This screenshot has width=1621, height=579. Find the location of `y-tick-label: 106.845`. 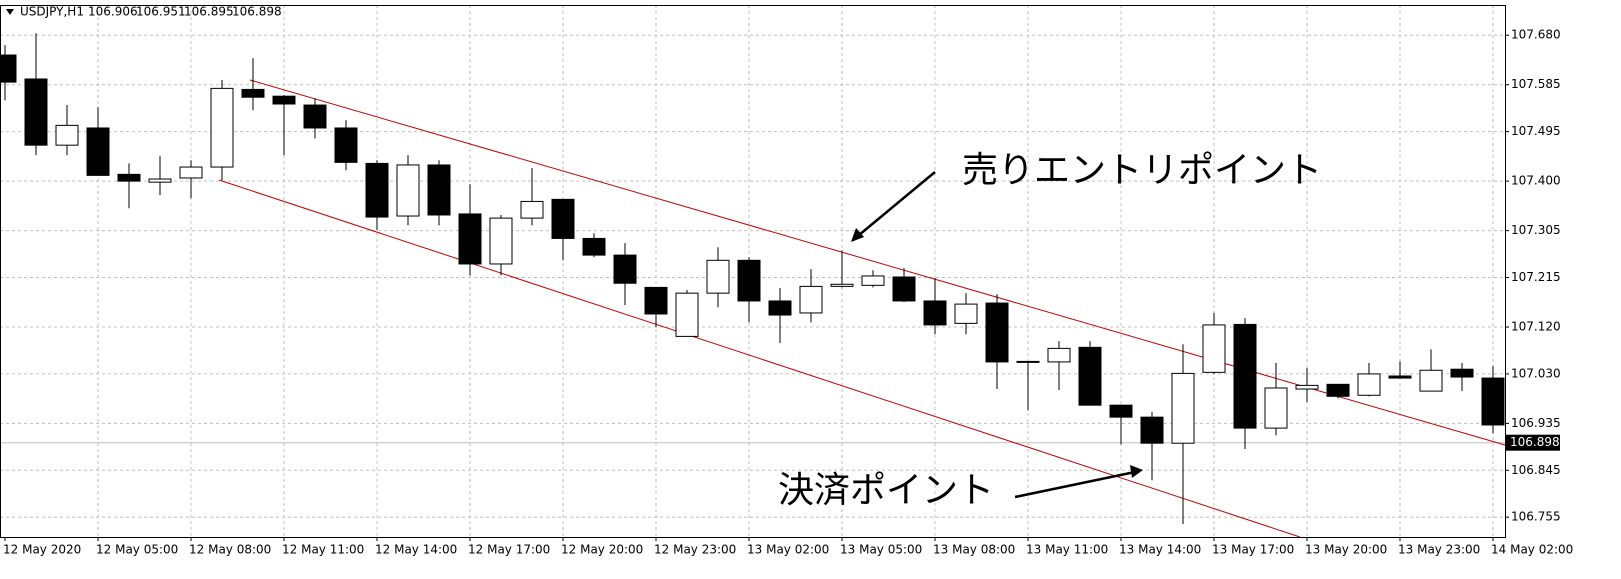

y-tick-label: 106.845 is located at coordinates (1536, 470).